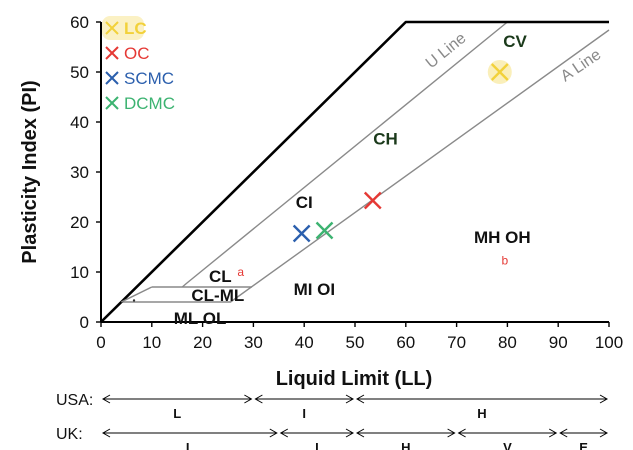  I want to click on legend-marker-lc, so click(112, 28).